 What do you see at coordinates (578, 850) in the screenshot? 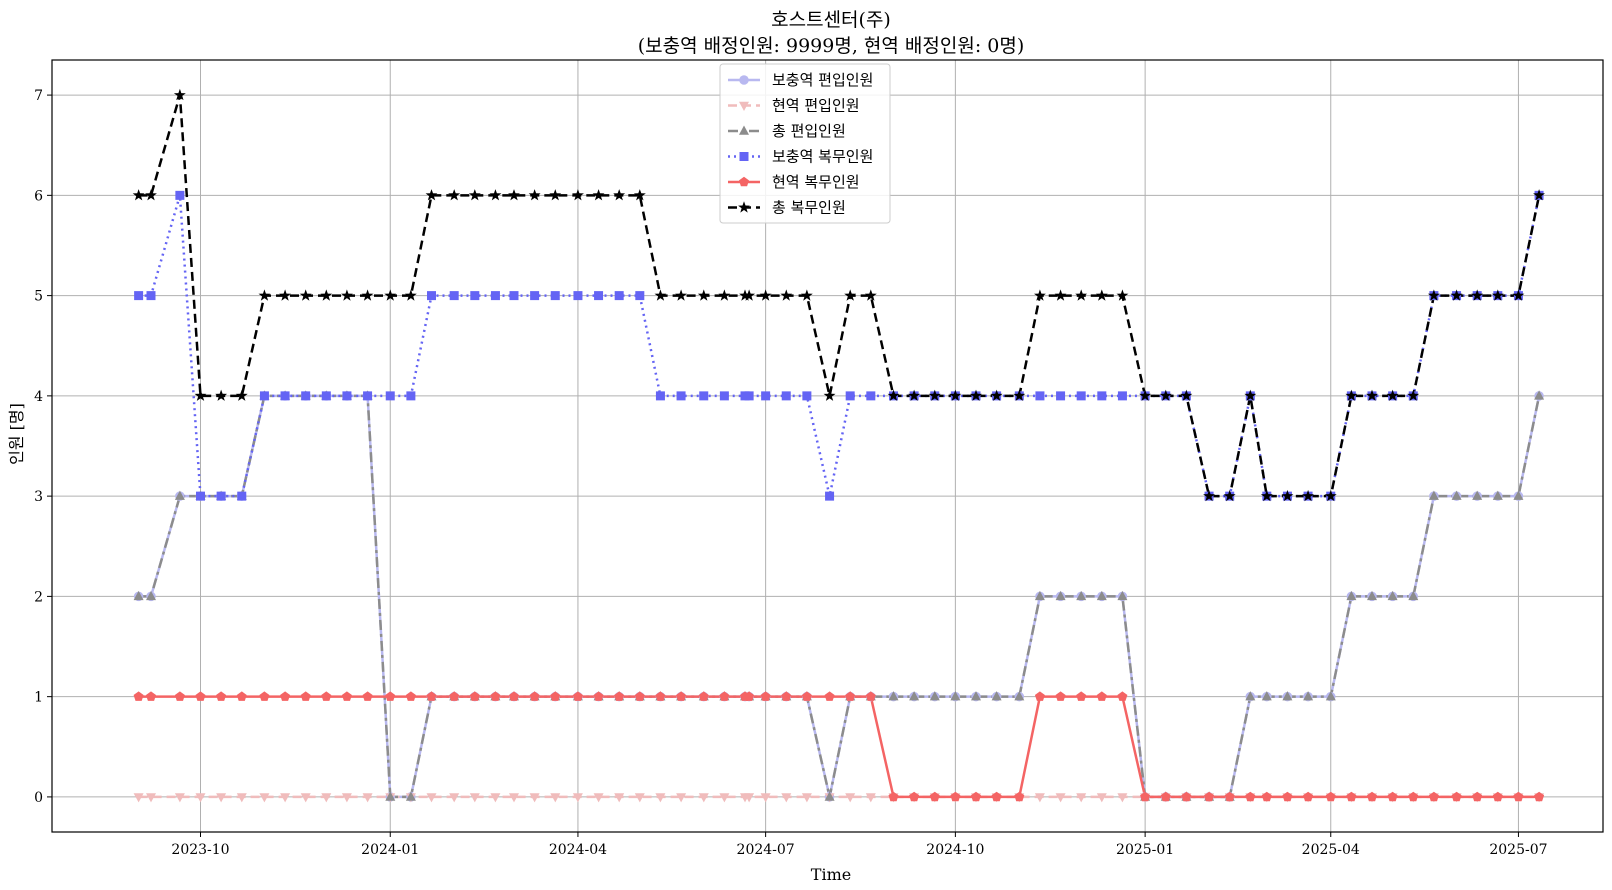
I see `x-tick-label: 2024-04` at bounding box center [578, 850].